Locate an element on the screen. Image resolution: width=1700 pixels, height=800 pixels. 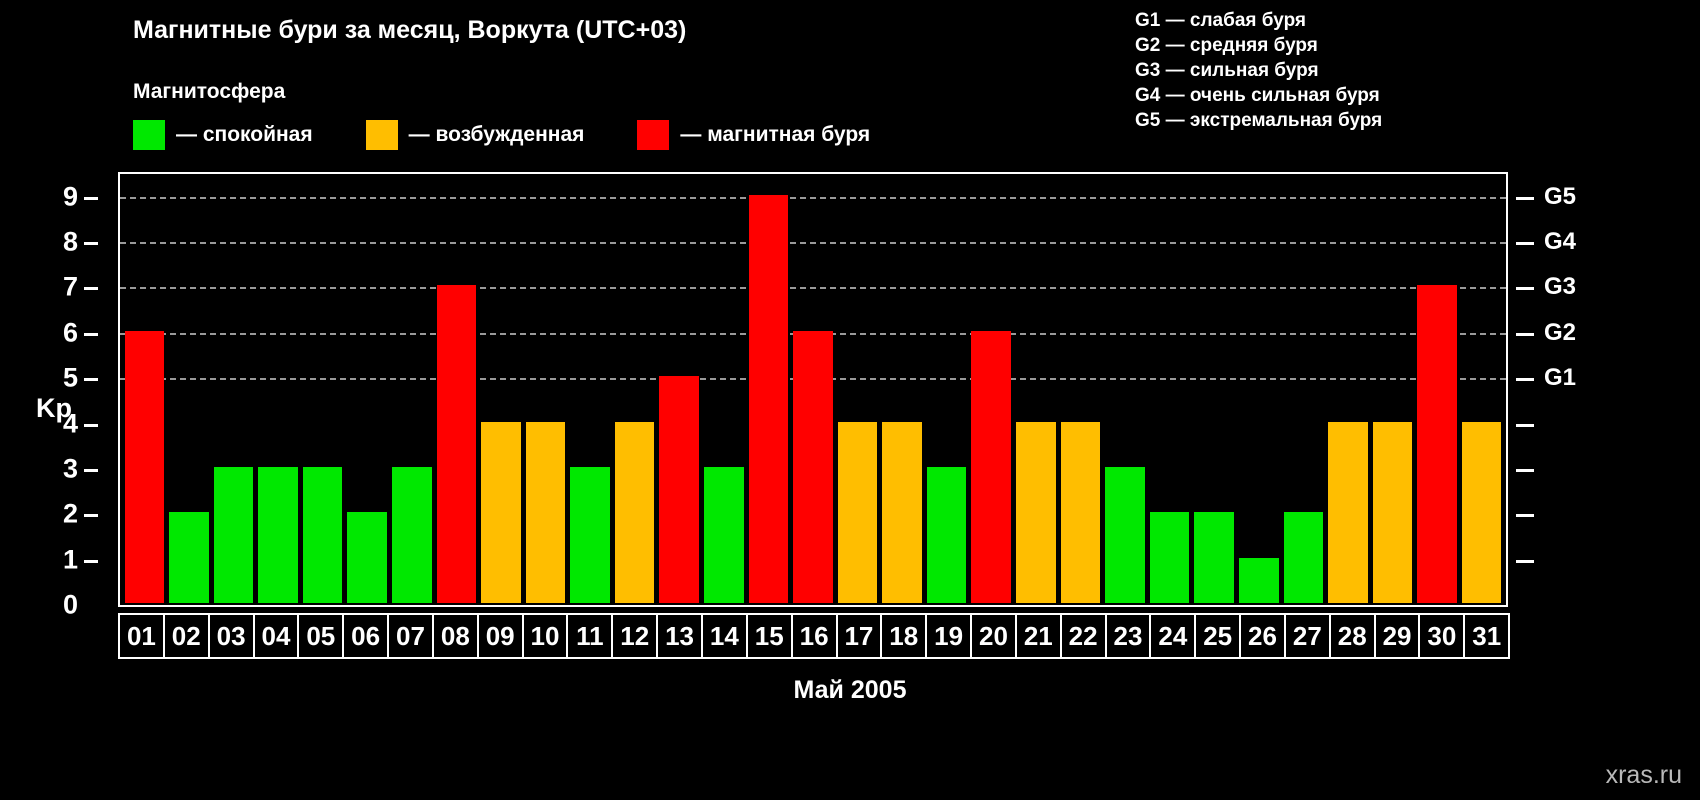
day-label-cell: 23 is located at coordinates (1128, 636).